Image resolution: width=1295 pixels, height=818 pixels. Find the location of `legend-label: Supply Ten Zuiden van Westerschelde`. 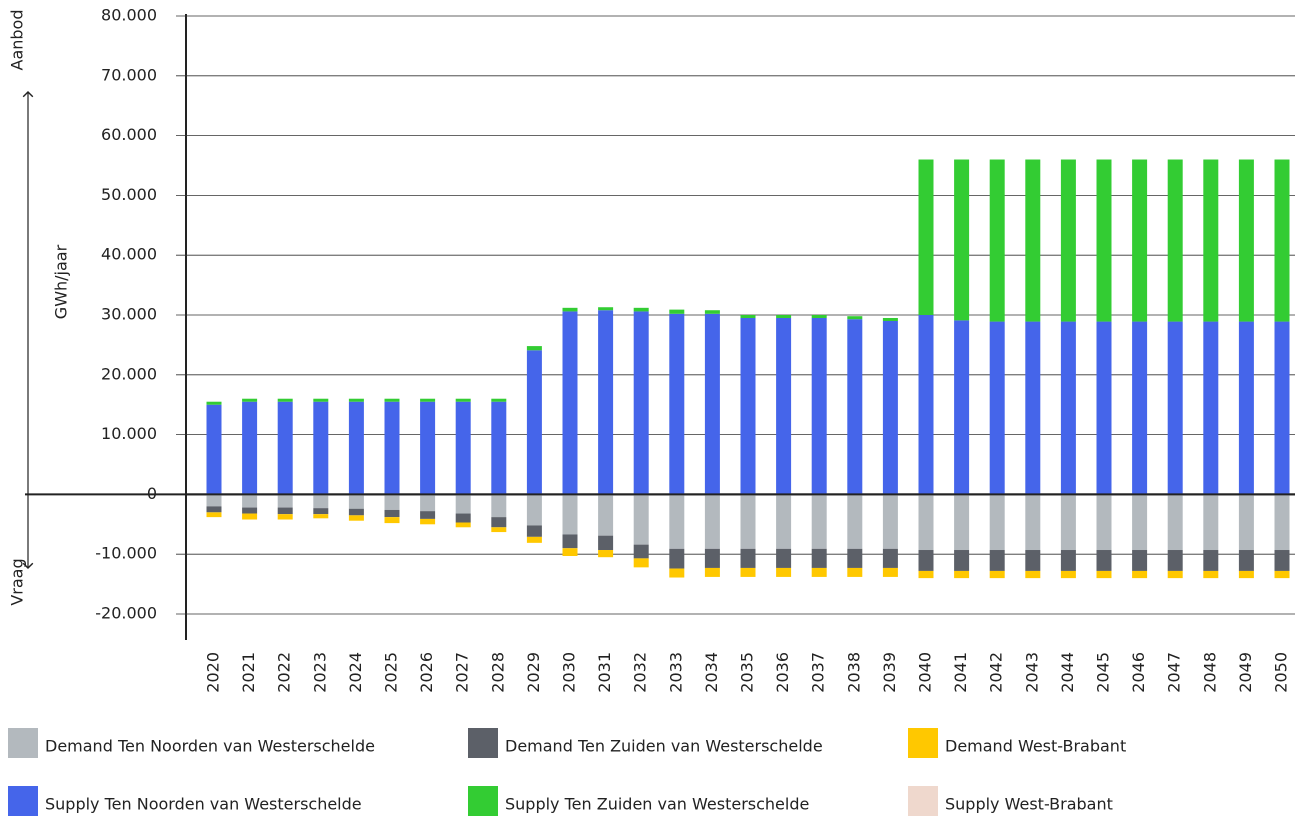

legend-label: Supply Ten Zuiden van Westerschelde is located at coordinates (657, 804).